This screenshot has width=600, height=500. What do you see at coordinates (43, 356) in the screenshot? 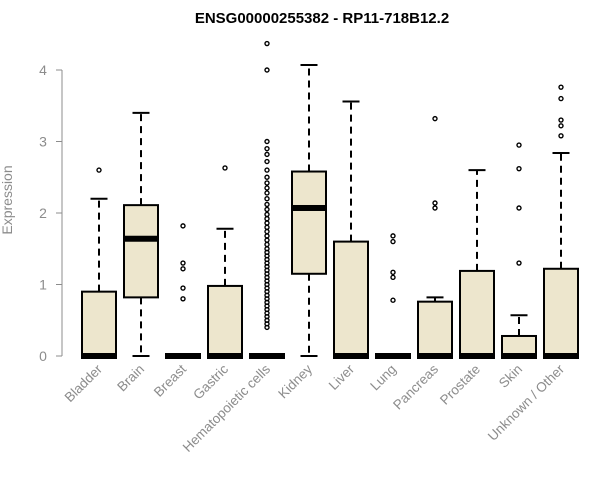
I see `y-tick-label: 0` at bounding box center [43, 356].